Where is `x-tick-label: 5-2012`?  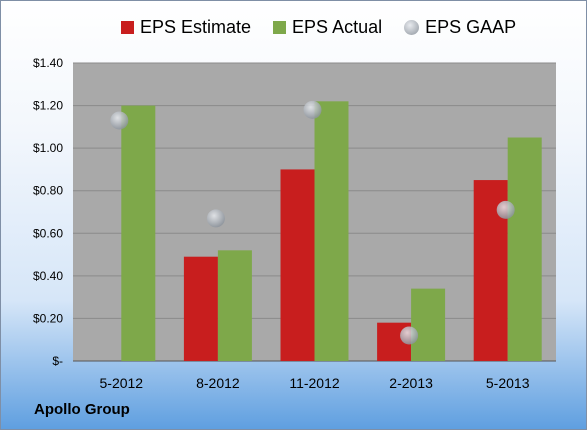
x-tick-label: 5-2012 is located at coordinates (122, 383).